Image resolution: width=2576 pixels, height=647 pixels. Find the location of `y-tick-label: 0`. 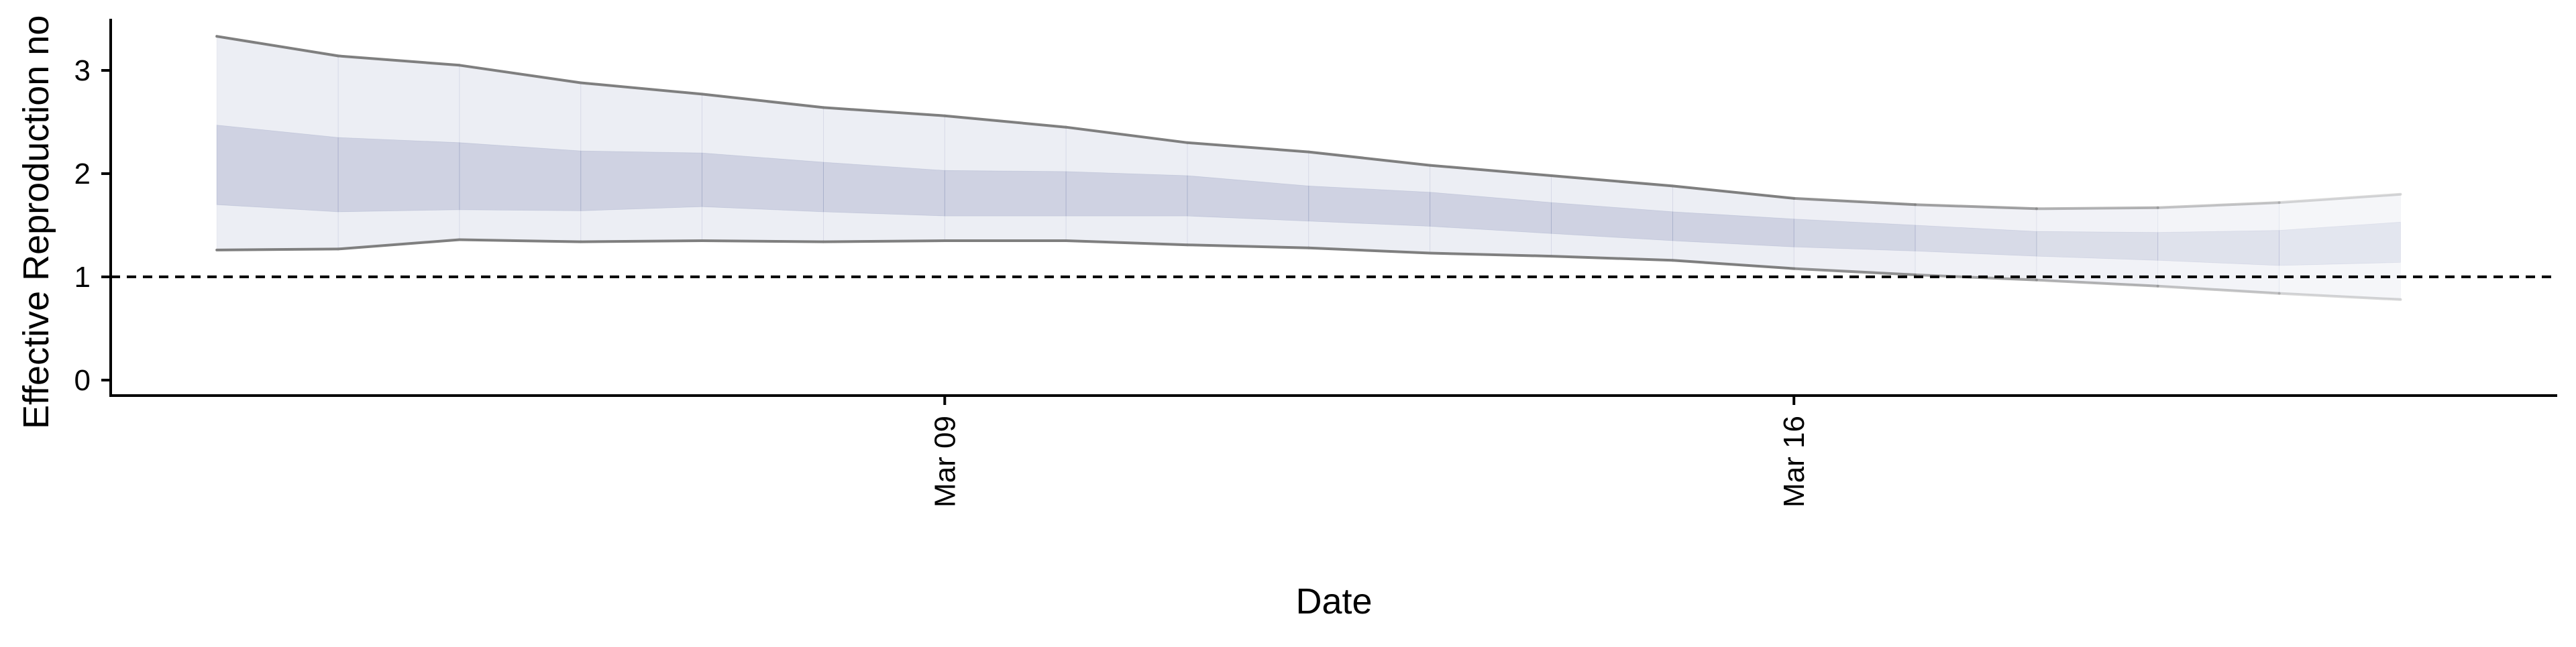

y-tick-label: 0 is located at coordinates (82, 380).